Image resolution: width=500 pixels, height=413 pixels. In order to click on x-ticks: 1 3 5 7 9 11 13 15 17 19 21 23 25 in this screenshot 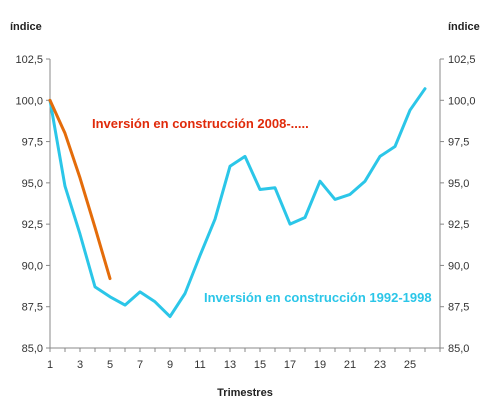, I will do `click(231, 365)`.